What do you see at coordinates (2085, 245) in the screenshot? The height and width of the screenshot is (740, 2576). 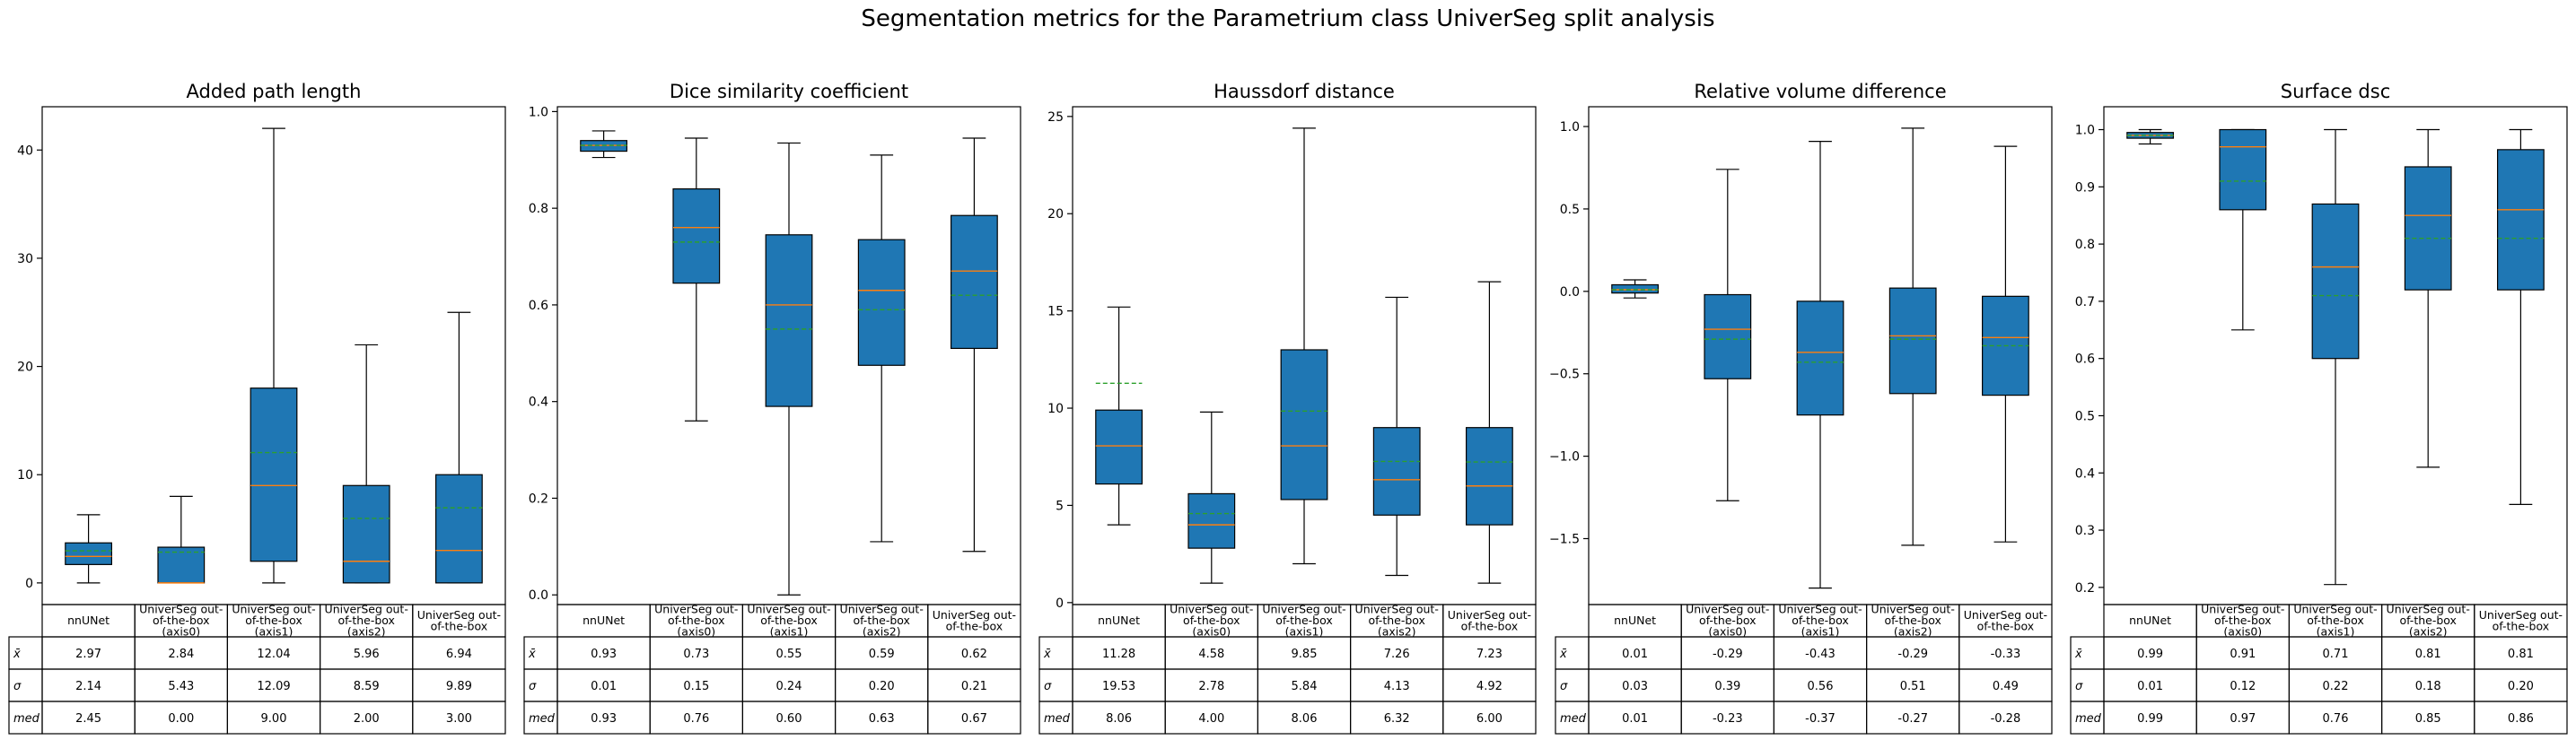 I see `y-tick-label: 0.8` at bounding box center [2085, 245].